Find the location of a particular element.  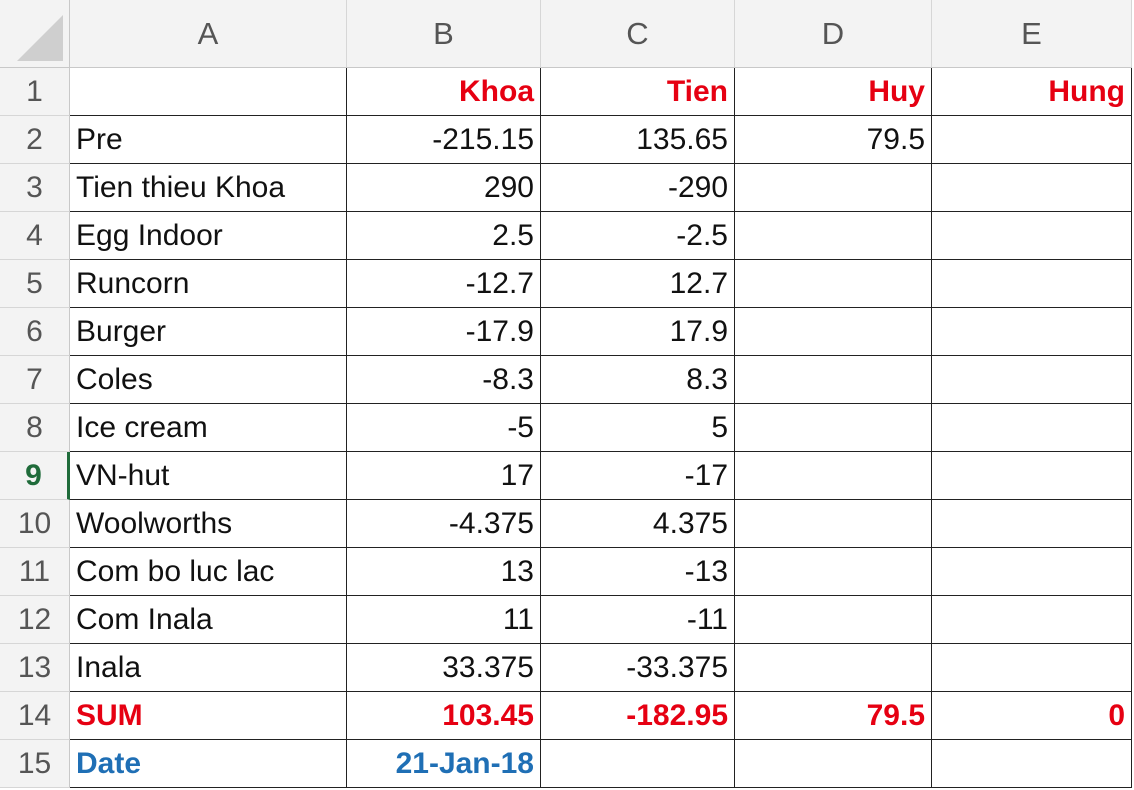

cell-d2: 79.5 is located at coordinates (833, 140).